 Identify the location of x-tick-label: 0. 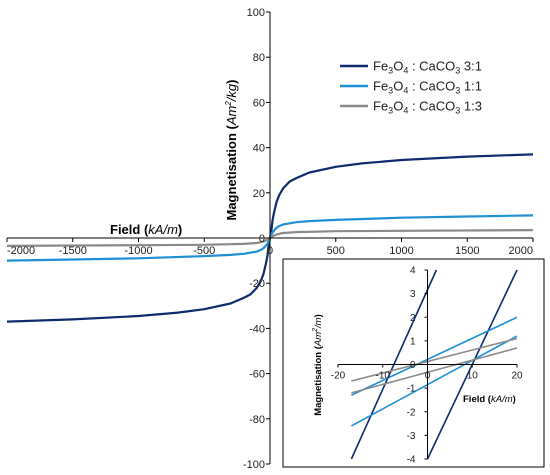
(270, 251).